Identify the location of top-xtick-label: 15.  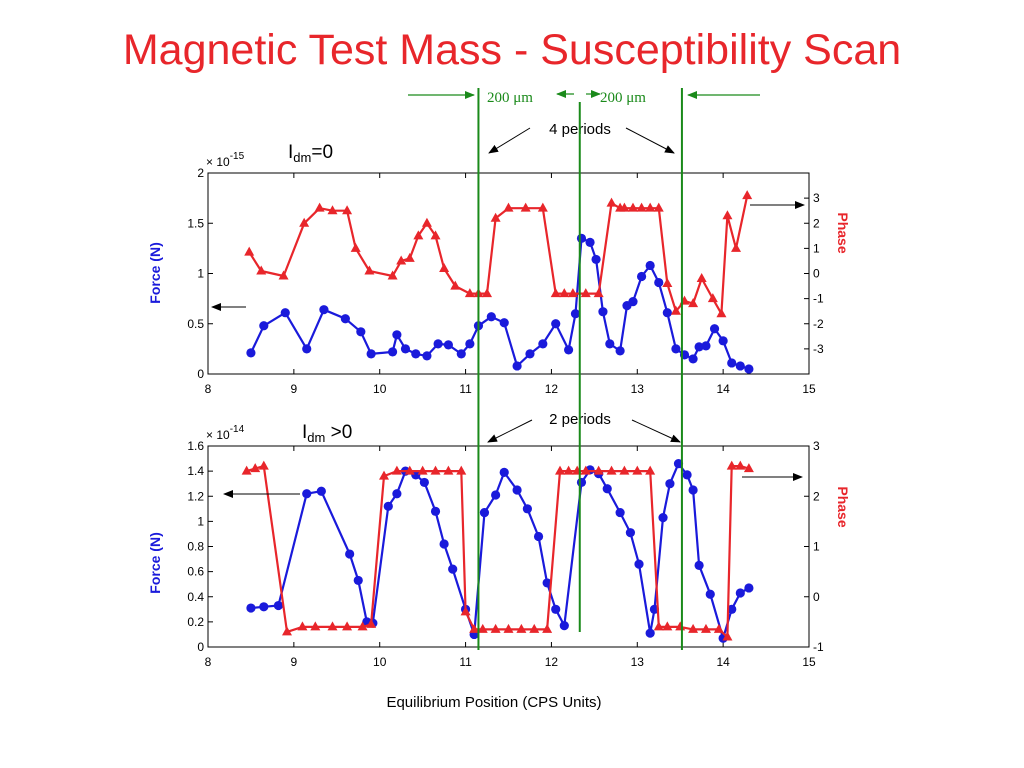
(809, 389).